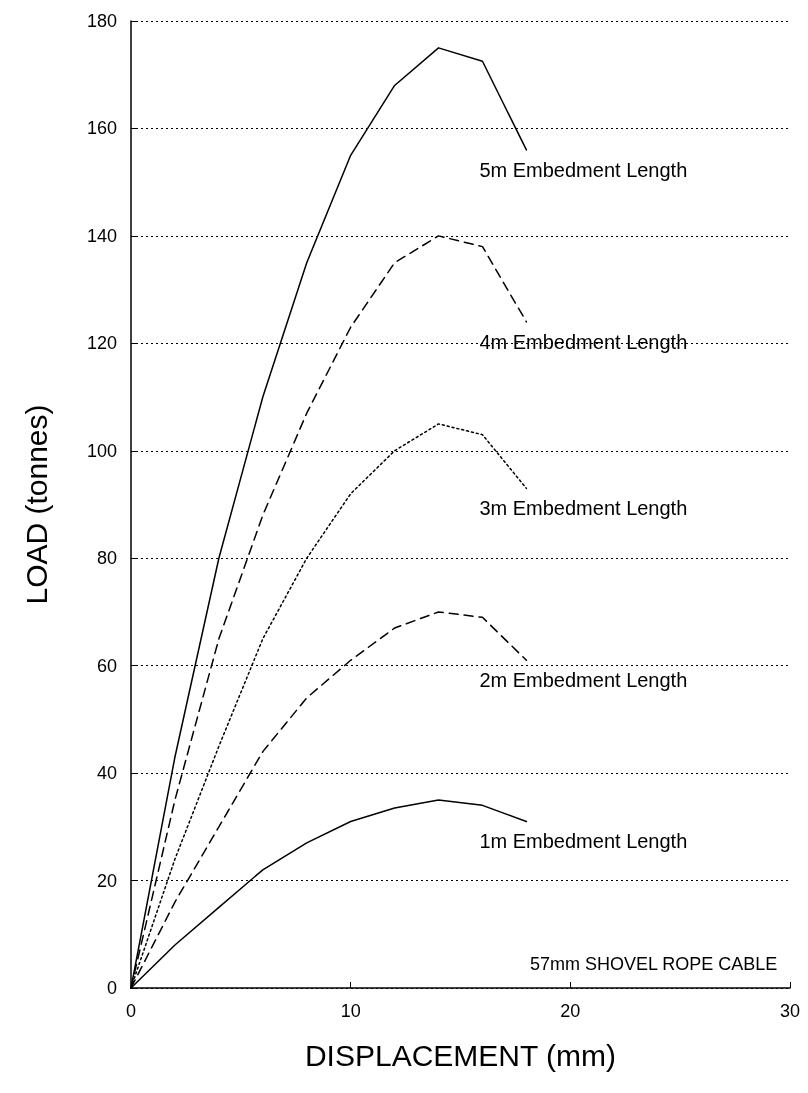 The width and height of the screenshot is (808, 1093). I want to click on x-tick-label: 0, so click(131, 1011).